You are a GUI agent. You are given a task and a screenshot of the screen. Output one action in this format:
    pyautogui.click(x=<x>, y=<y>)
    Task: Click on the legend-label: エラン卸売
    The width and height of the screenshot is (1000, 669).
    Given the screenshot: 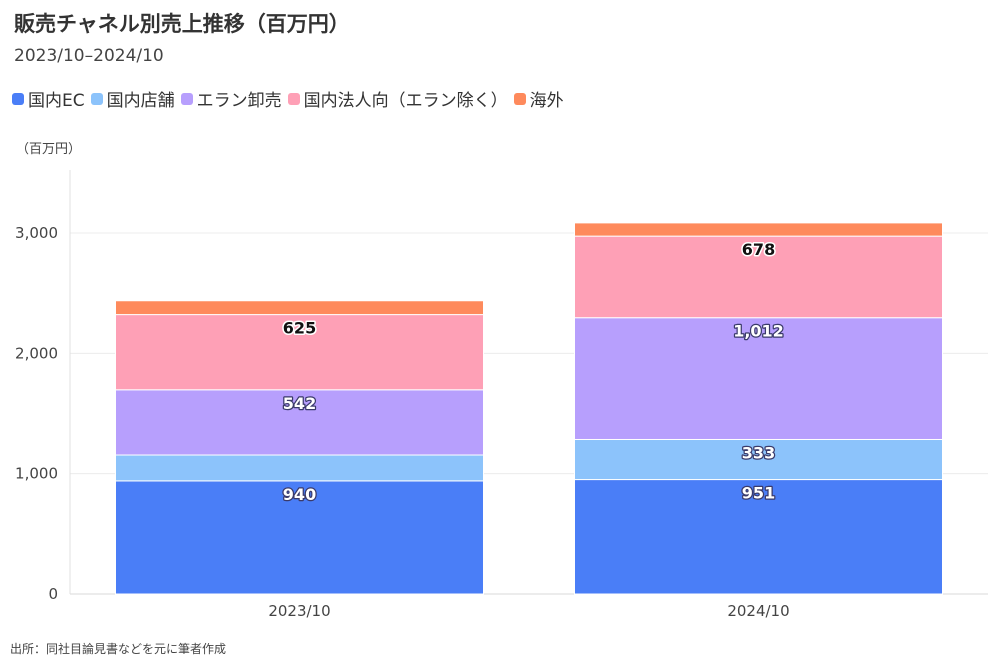 What is the action you would take?
    pyautogui.click(x=239, y=101)
    